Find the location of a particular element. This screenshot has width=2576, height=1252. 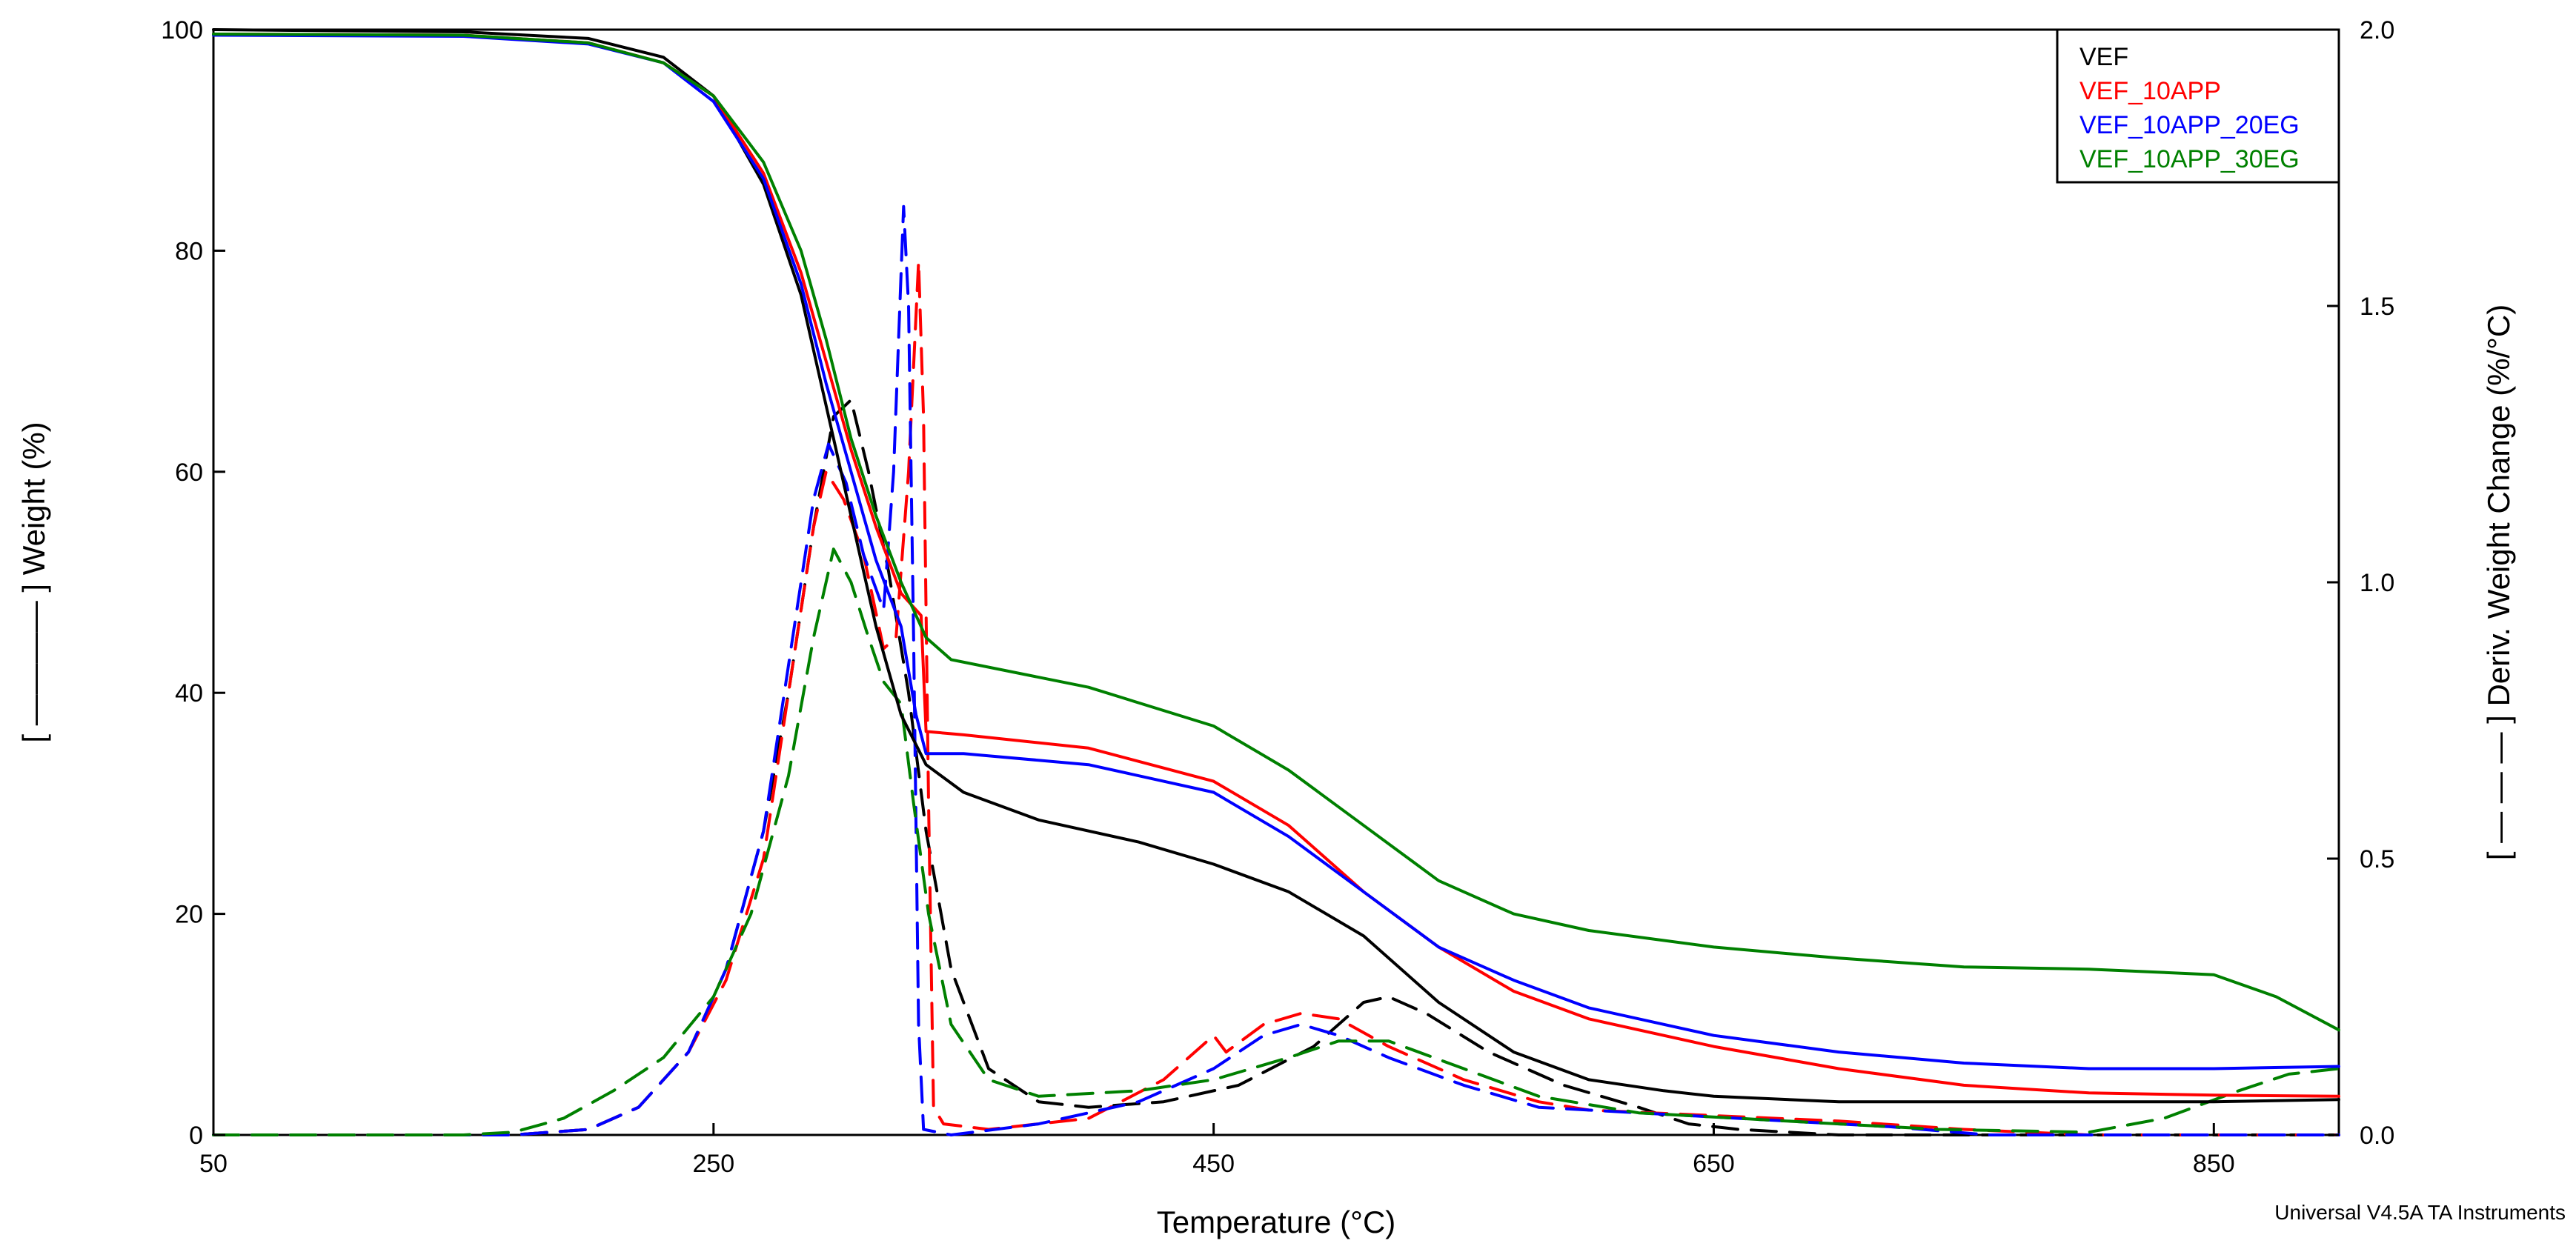

legend-box is located at coordinates (2198, 106).